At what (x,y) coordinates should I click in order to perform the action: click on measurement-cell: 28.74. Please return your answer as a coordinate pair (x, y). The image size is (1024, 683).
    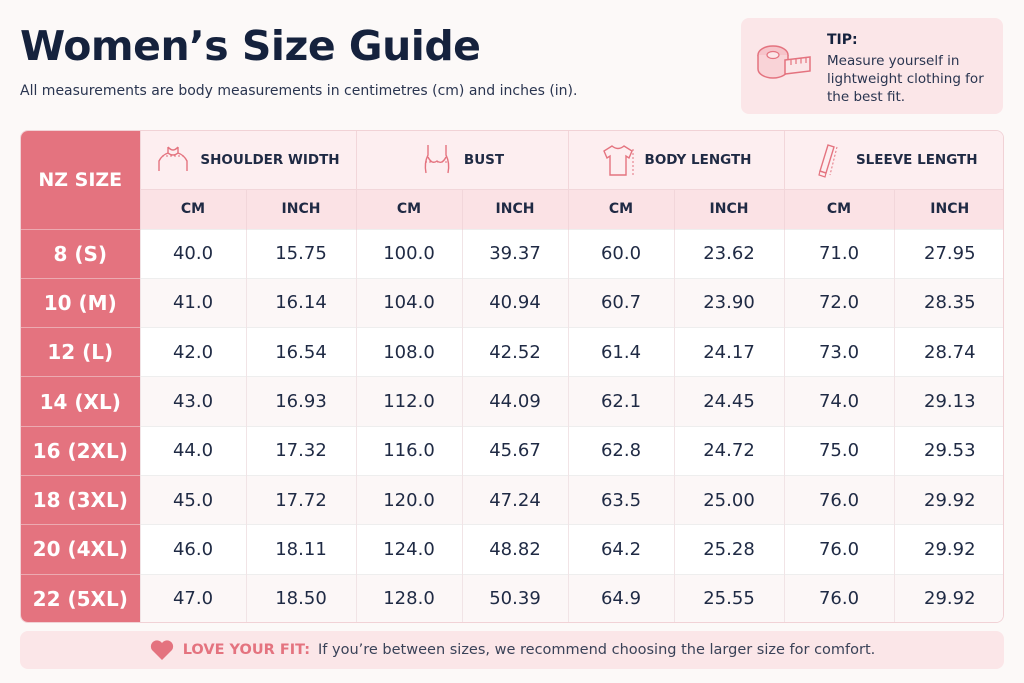
    Looking at the image, I should click on (948, 352).